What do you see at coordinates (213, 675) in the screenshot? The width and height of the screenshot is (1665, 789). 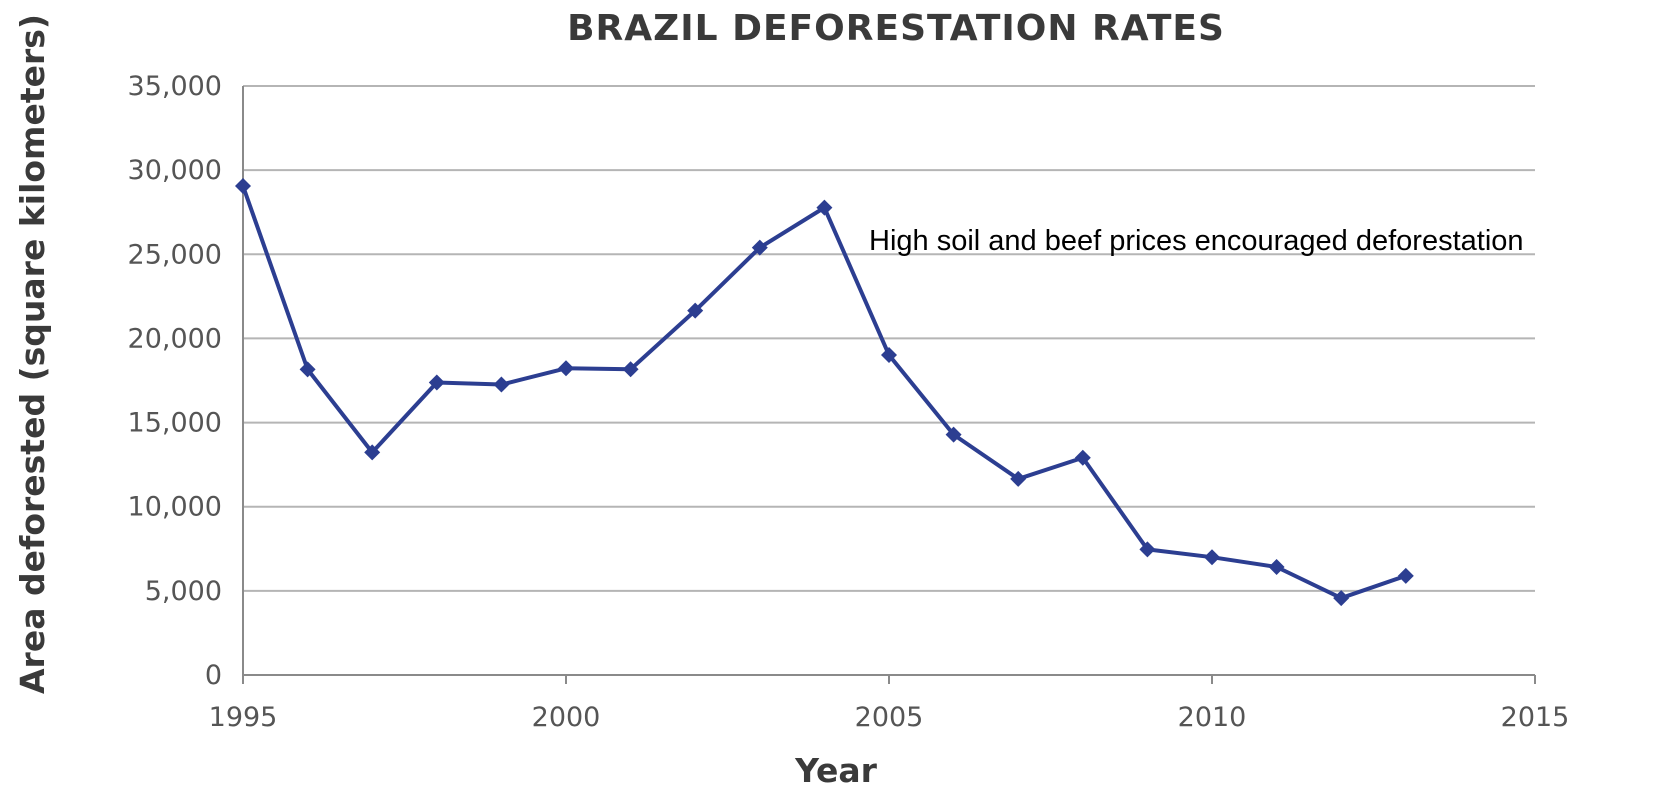 I see `y-tick-label: 0` at bounding box center [213, 675].